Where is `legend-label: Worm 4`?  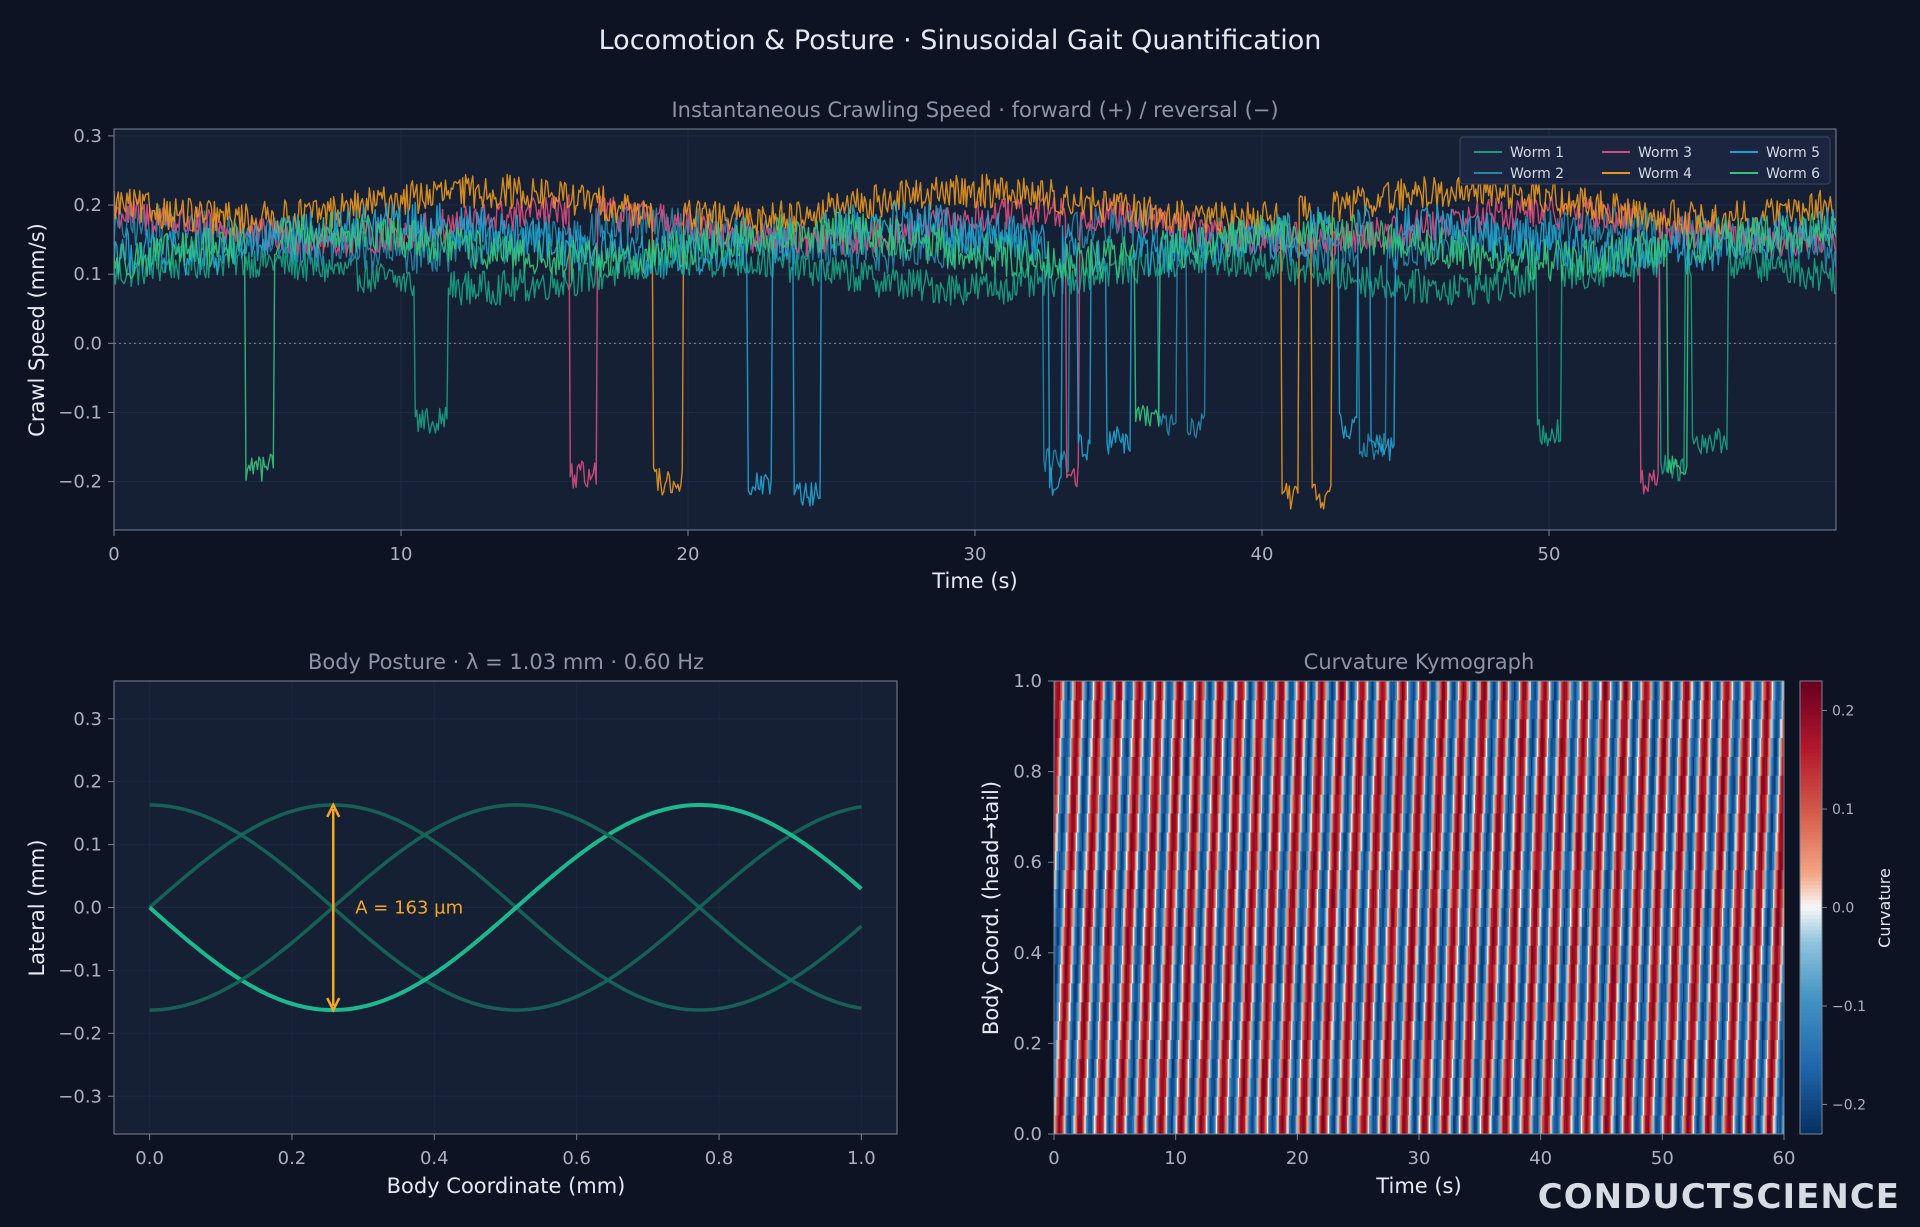
legend-label: Worm 4 is located at coordinates (1665, 174).